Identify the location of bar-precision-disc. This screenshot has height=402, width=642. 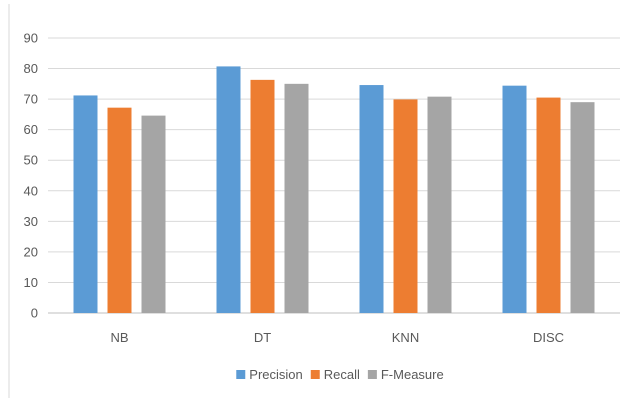
(514, 199).